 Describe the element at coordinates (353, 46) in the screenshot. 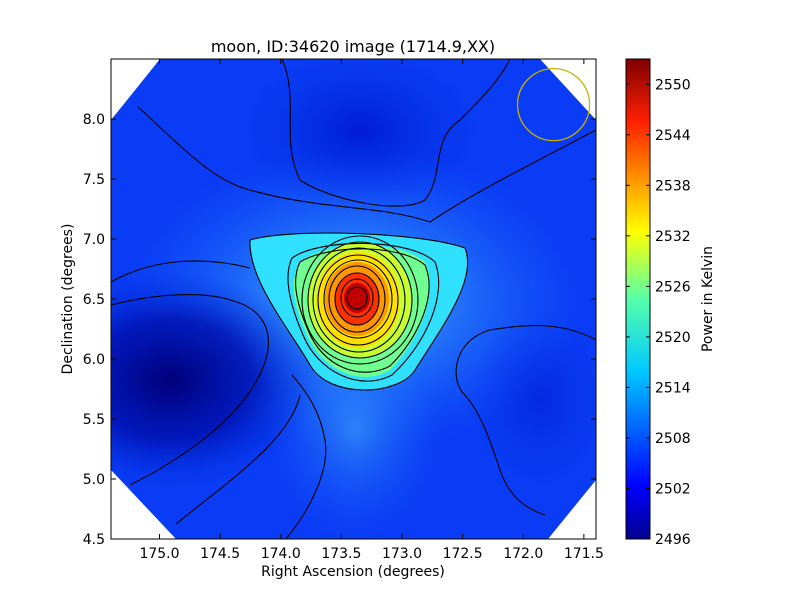

I see `chart-title: moon, ID:34620 image (1714.9,XX)` at that location.